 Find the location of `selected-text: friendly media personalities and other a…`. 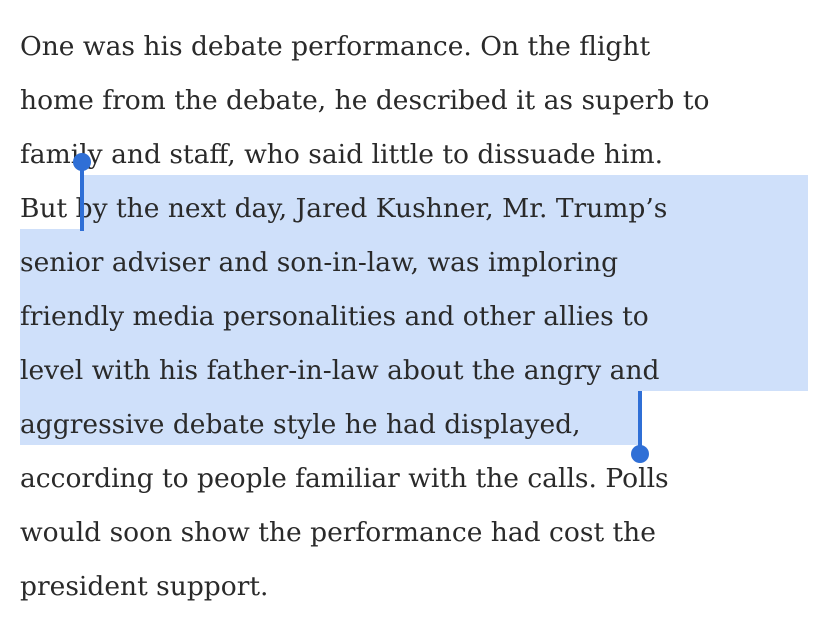

selected-text: friendly media personalities and other a… is located at coordinates (334, 316).